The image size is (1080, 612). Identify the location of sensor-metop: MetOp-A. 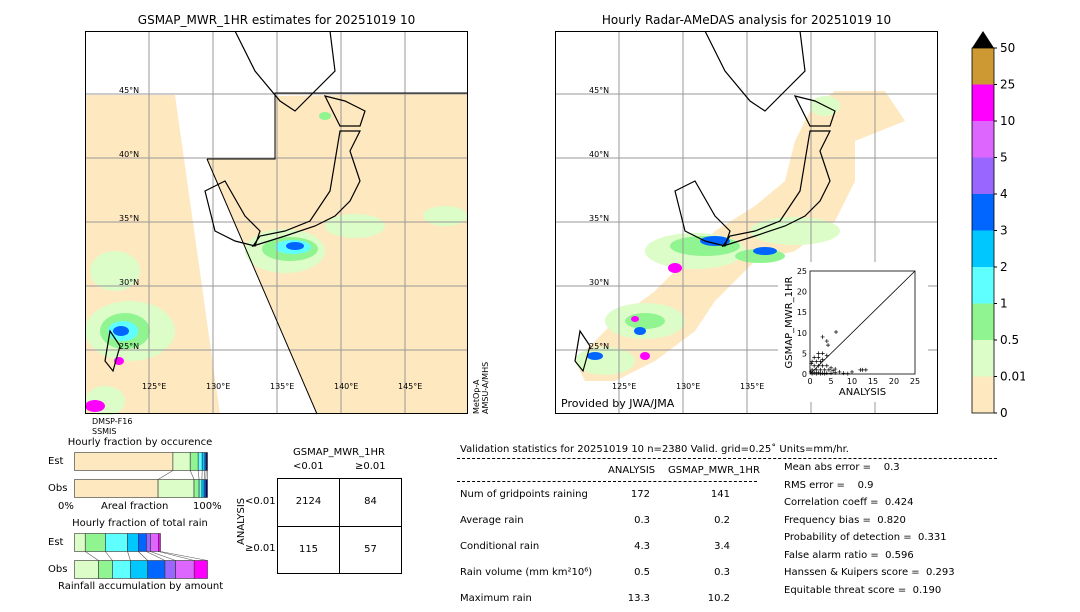
(476, 396).